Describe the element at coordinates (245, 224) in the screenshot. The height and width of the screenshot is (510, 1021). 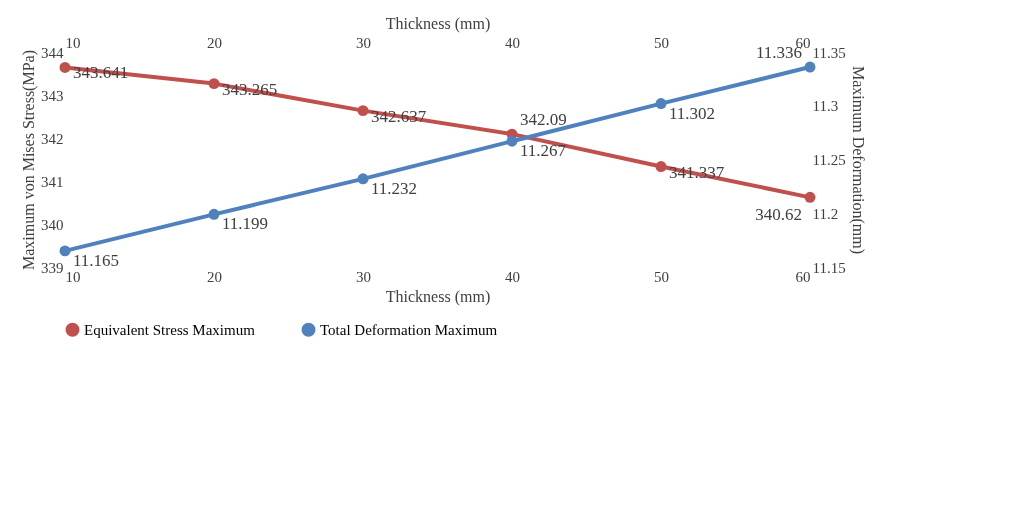
I see `data-label: 11.199` at that location.